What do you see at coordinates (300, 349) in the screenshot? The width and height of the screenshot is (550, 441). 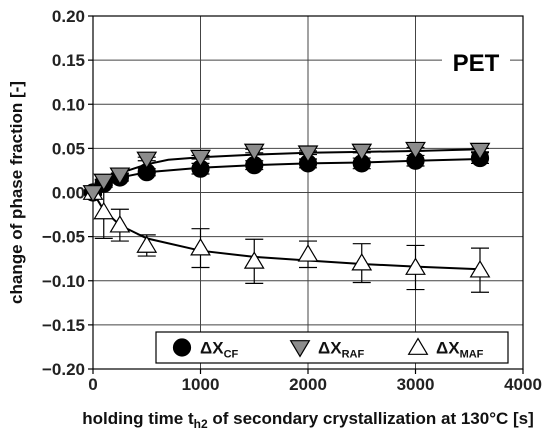 I see `legend-marker-raf` at bounding box center [300, 349].